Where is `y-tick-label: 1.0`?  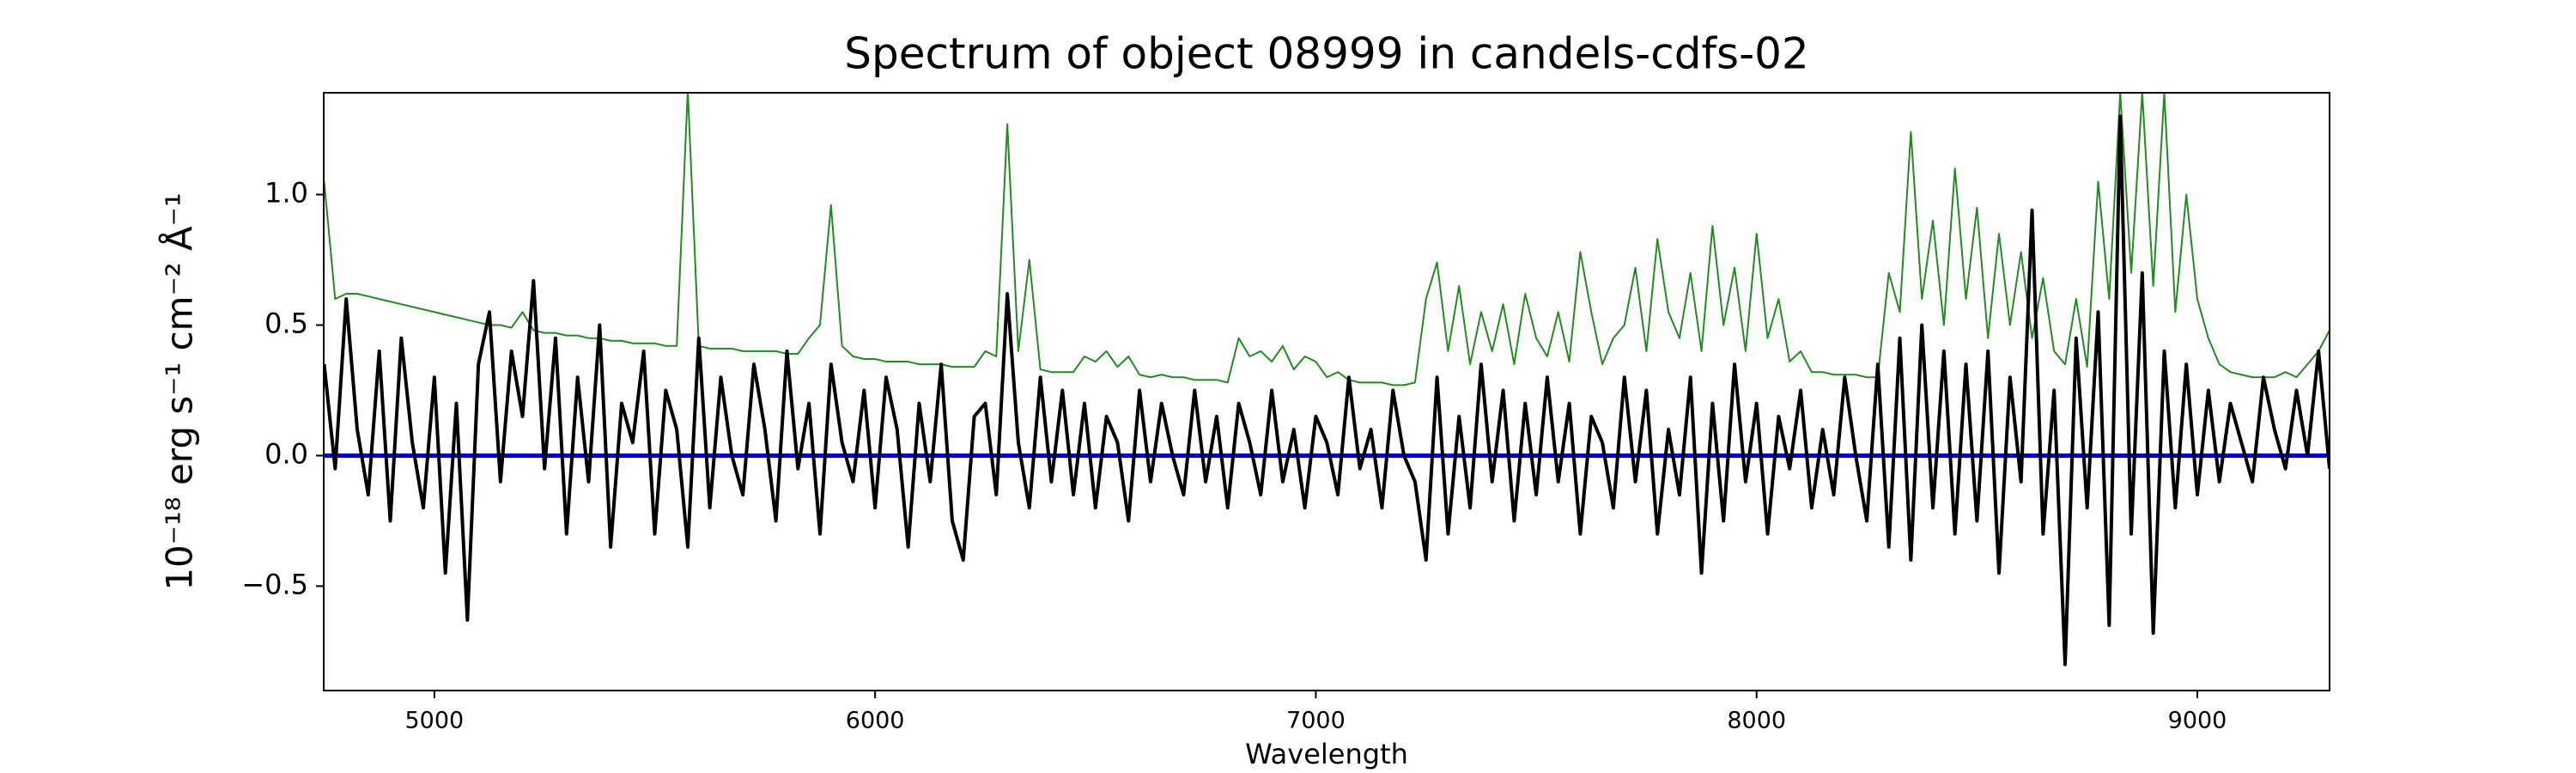
y-tick-label: 1.0 is located at coordinates (286, 193).